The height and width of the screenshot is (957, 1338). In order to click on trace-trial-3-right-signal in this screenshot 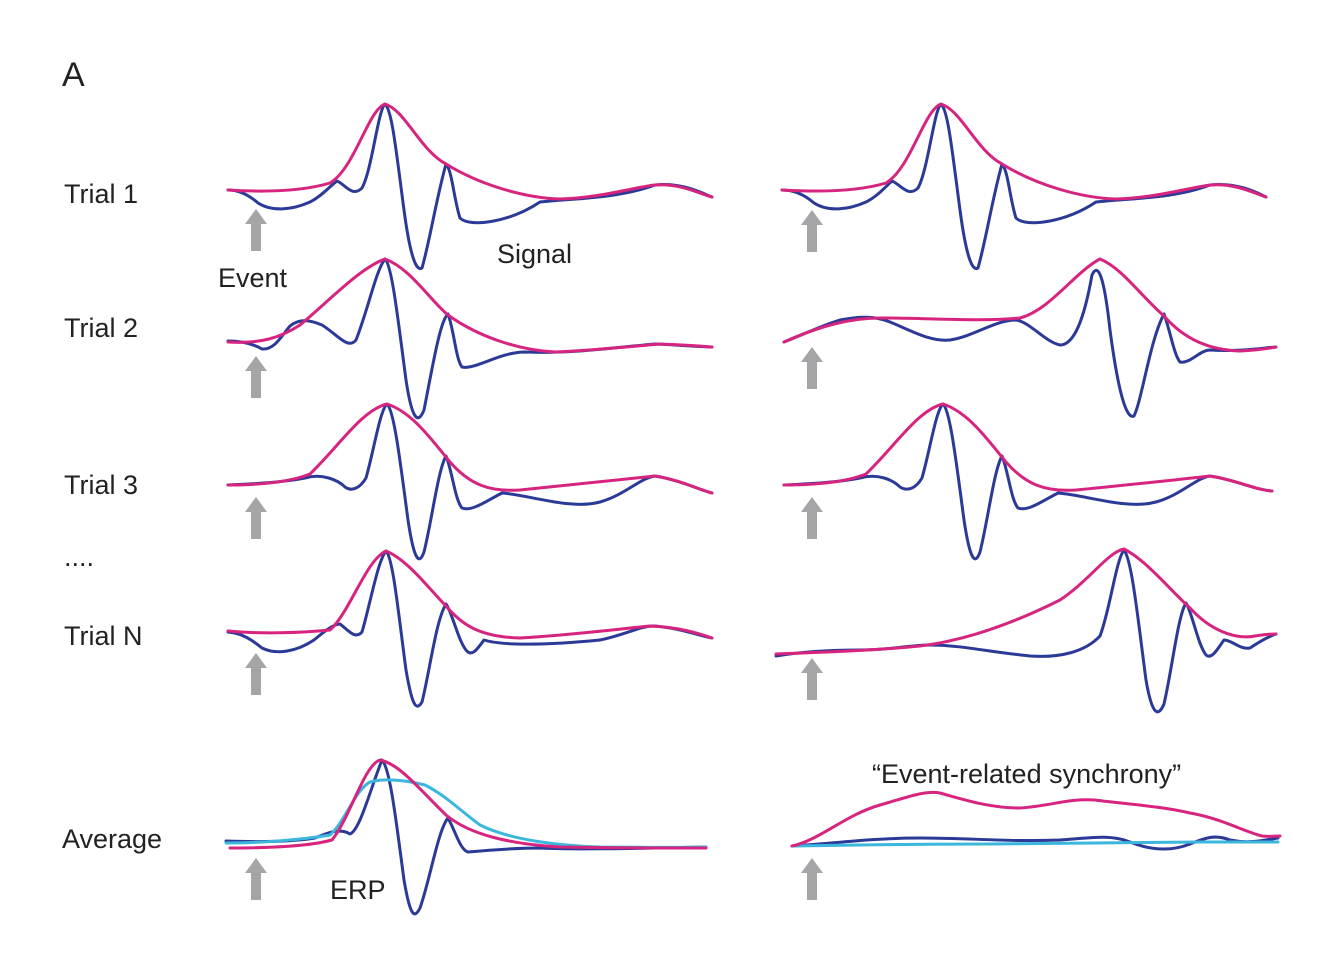, I will do `click(1028, 481)`.